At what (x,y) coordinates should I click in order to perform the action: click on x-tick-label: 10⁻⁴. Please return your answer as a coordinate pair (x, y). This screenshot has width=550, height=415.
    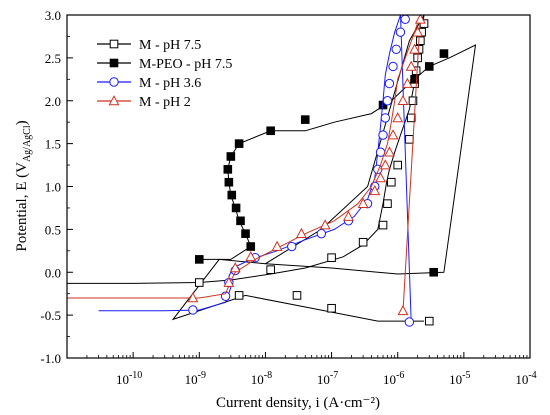
    Looking at the image, I should click on (525, 378).